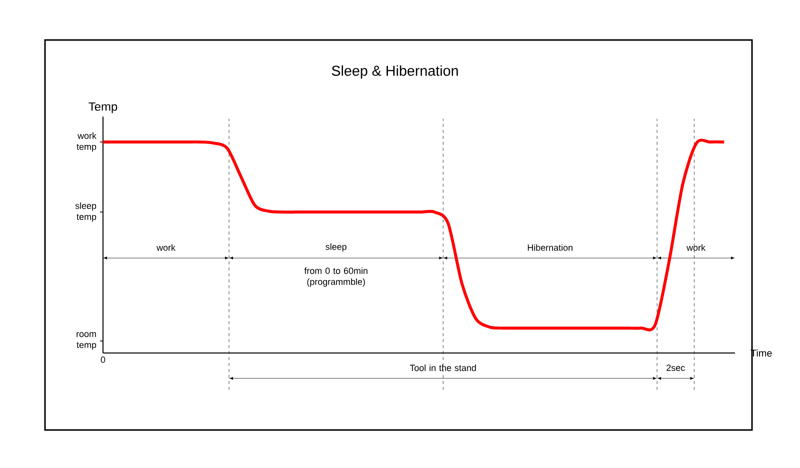 This screenshot has width=800, height=468. What do you see at coordinates (395, 72) in the screenshot?
I see `chart-title: Sleep & Hibernation` at bounding box center [395, 72].